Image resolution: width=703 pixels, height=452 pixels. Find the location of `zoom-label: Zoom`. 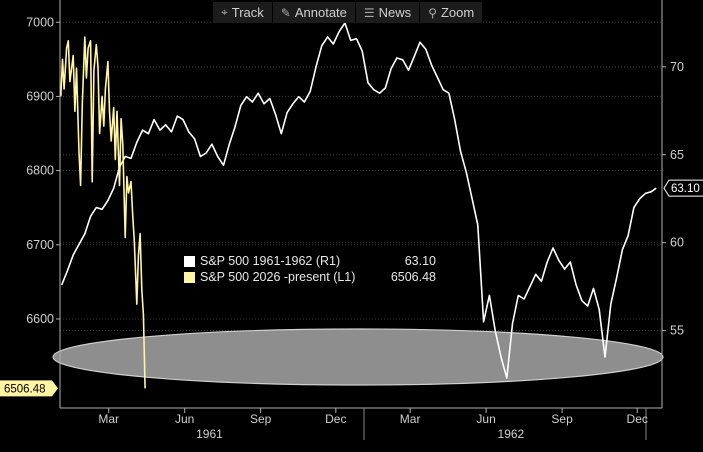

zoom-label: Zoom is located at coordinates (457, 12).